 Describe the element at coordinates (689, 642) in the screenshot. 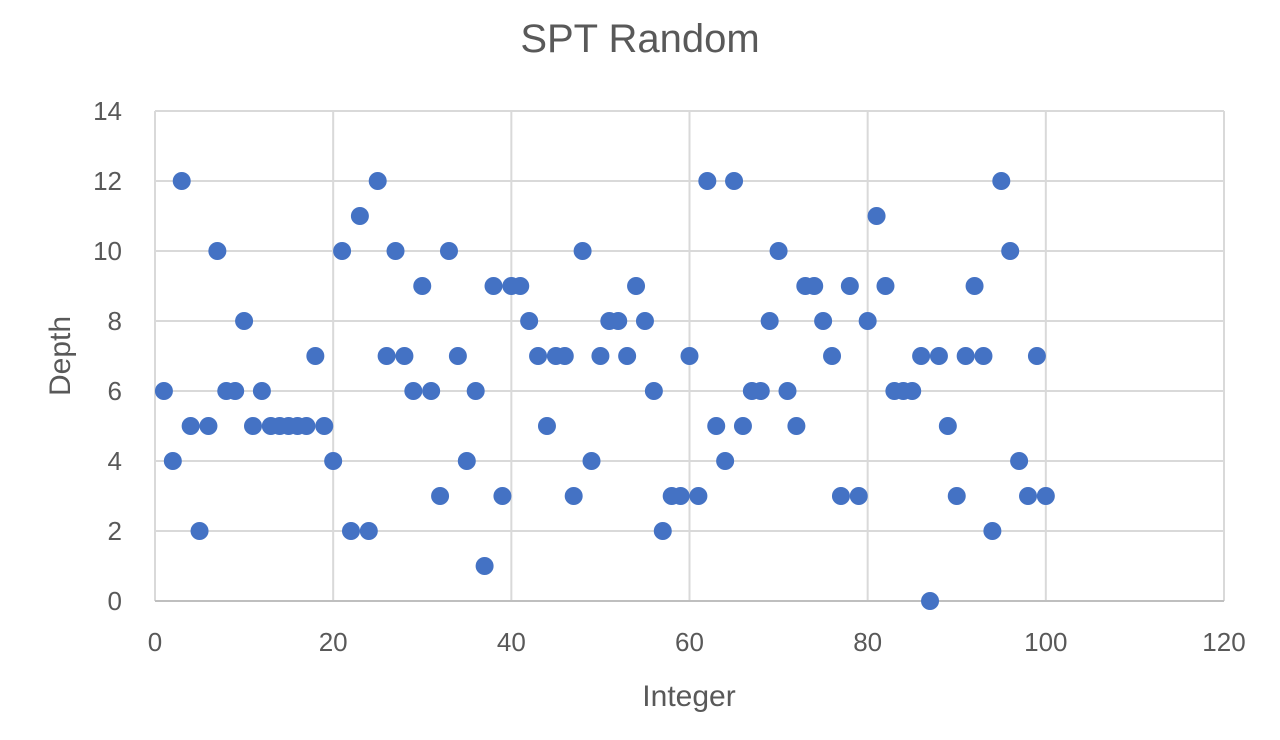

I see `x-tick-label: 60` at that location.